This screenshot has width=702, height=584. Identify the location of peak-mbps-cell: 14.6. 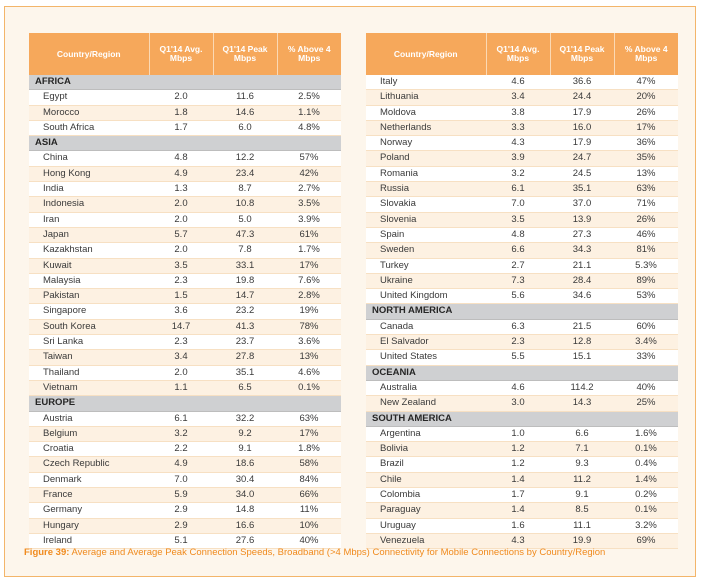
(245, 113).